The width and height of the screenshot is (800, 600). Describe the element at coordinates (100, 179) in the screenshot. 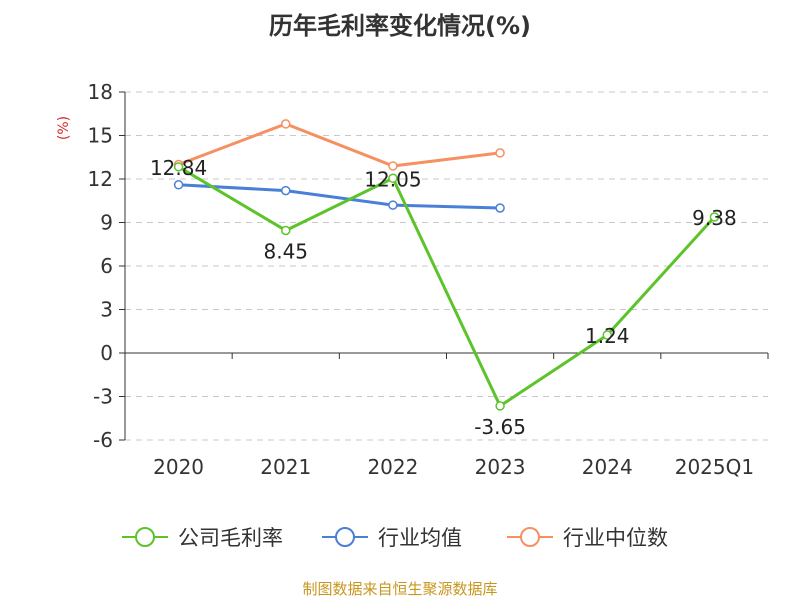

I see `y-tick-label: 12` at that location.